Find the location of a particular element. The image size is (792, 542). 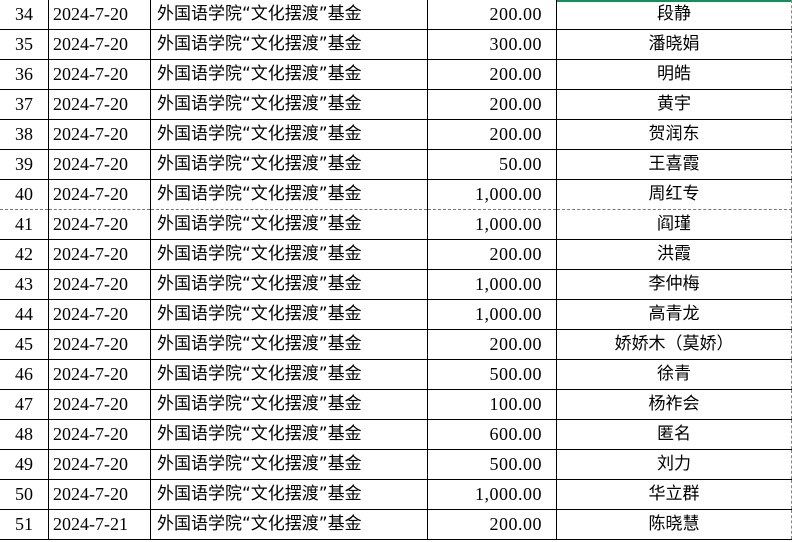

donor-name-cell: 李仲梅 is located at coordinates (674, 284).